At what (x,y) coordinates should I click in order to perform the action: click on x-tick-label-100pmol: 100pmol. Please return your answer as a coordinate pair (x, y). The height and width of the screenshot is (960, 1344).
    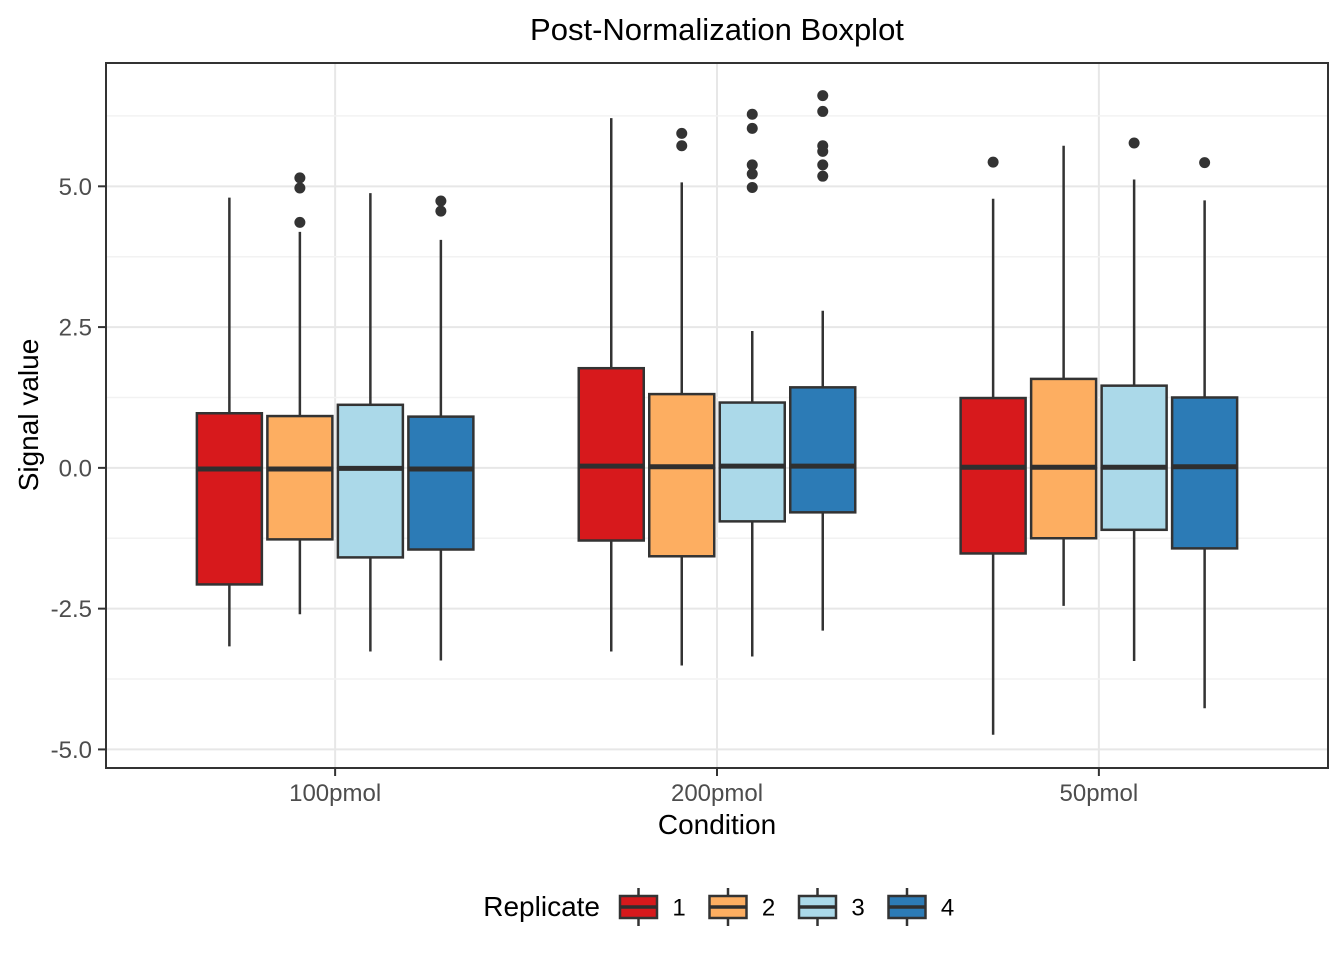
    Looking at the image, I should click on (335, 793).